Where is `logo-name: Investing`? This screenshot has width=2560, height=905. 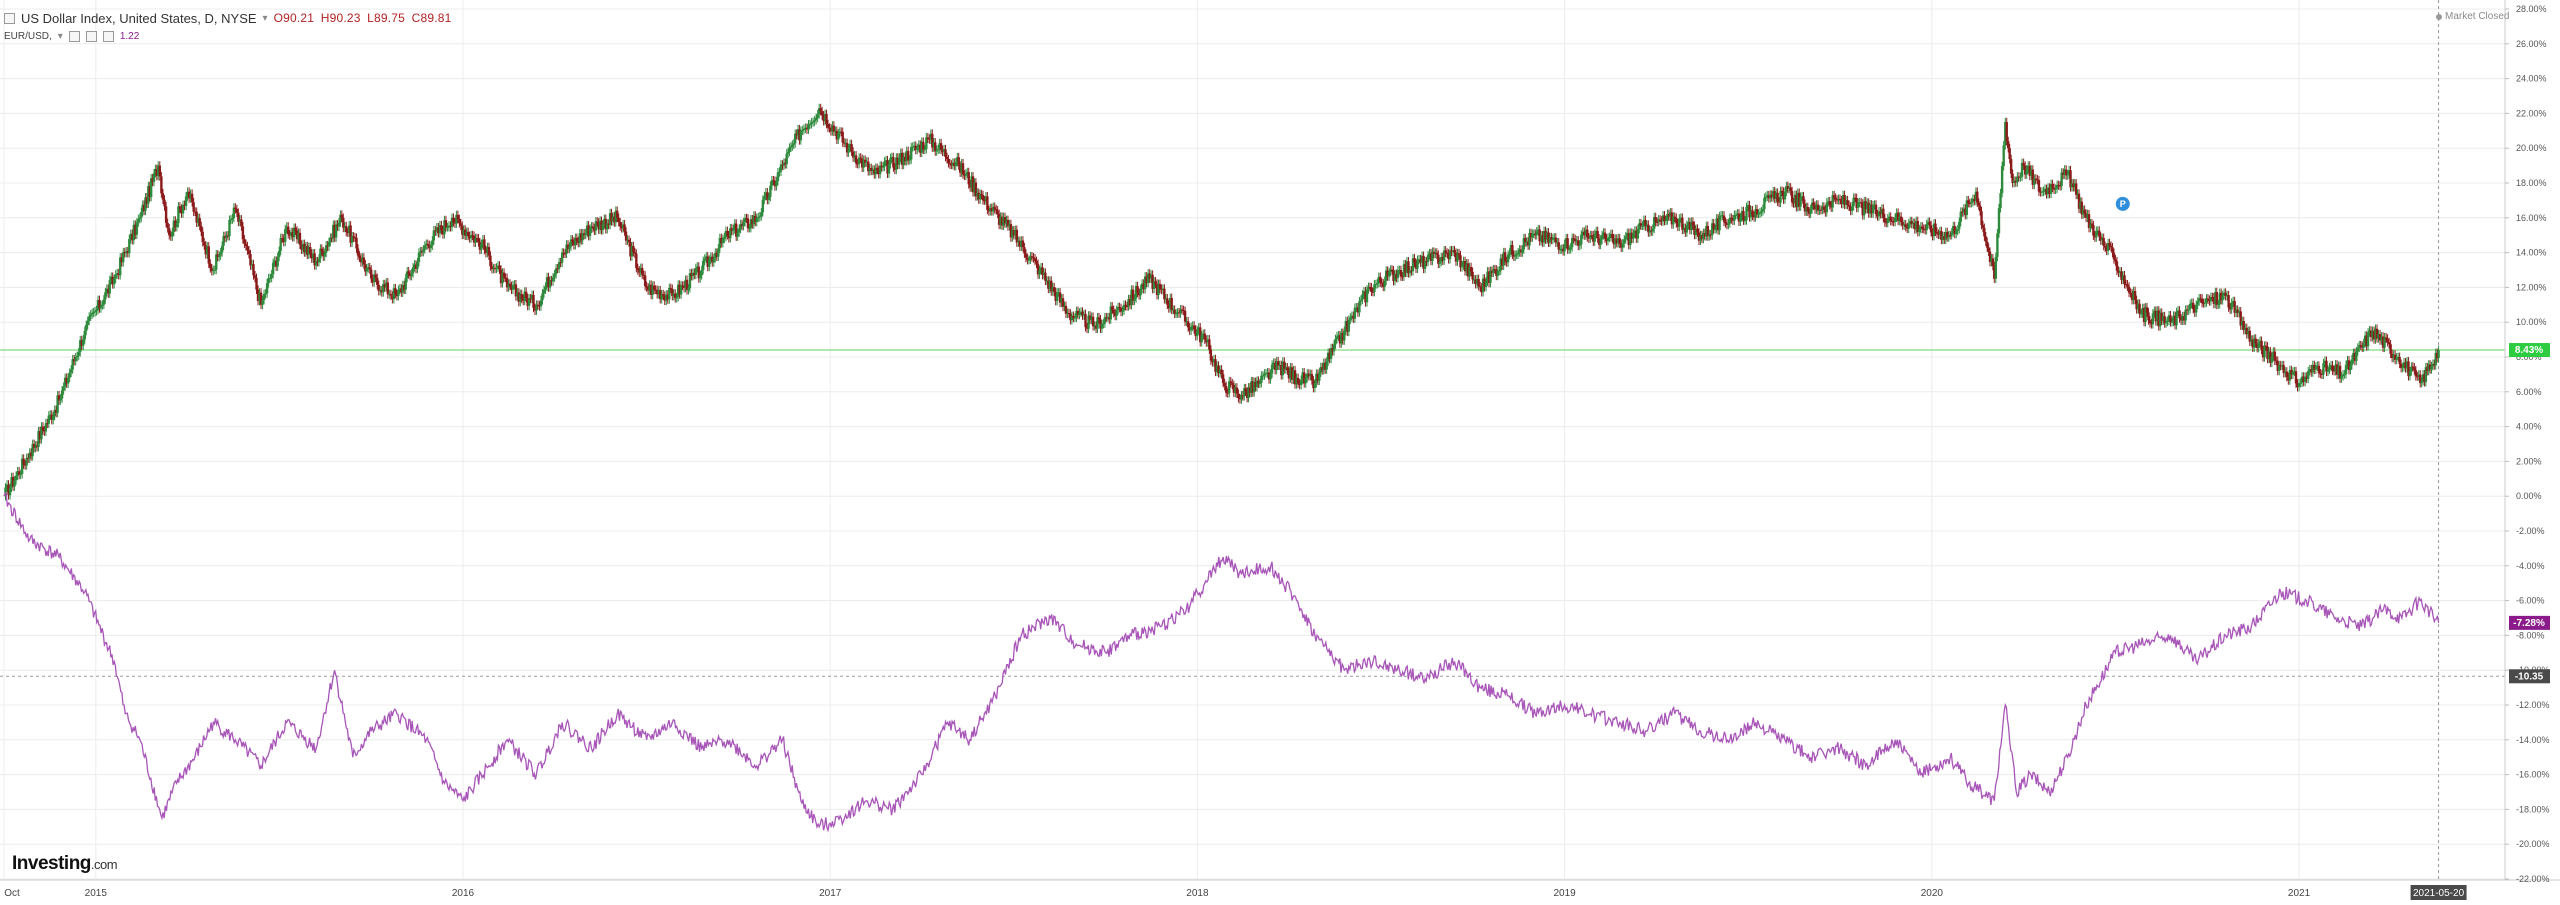 logo-name: Investing is located at coordinates (51, 863).